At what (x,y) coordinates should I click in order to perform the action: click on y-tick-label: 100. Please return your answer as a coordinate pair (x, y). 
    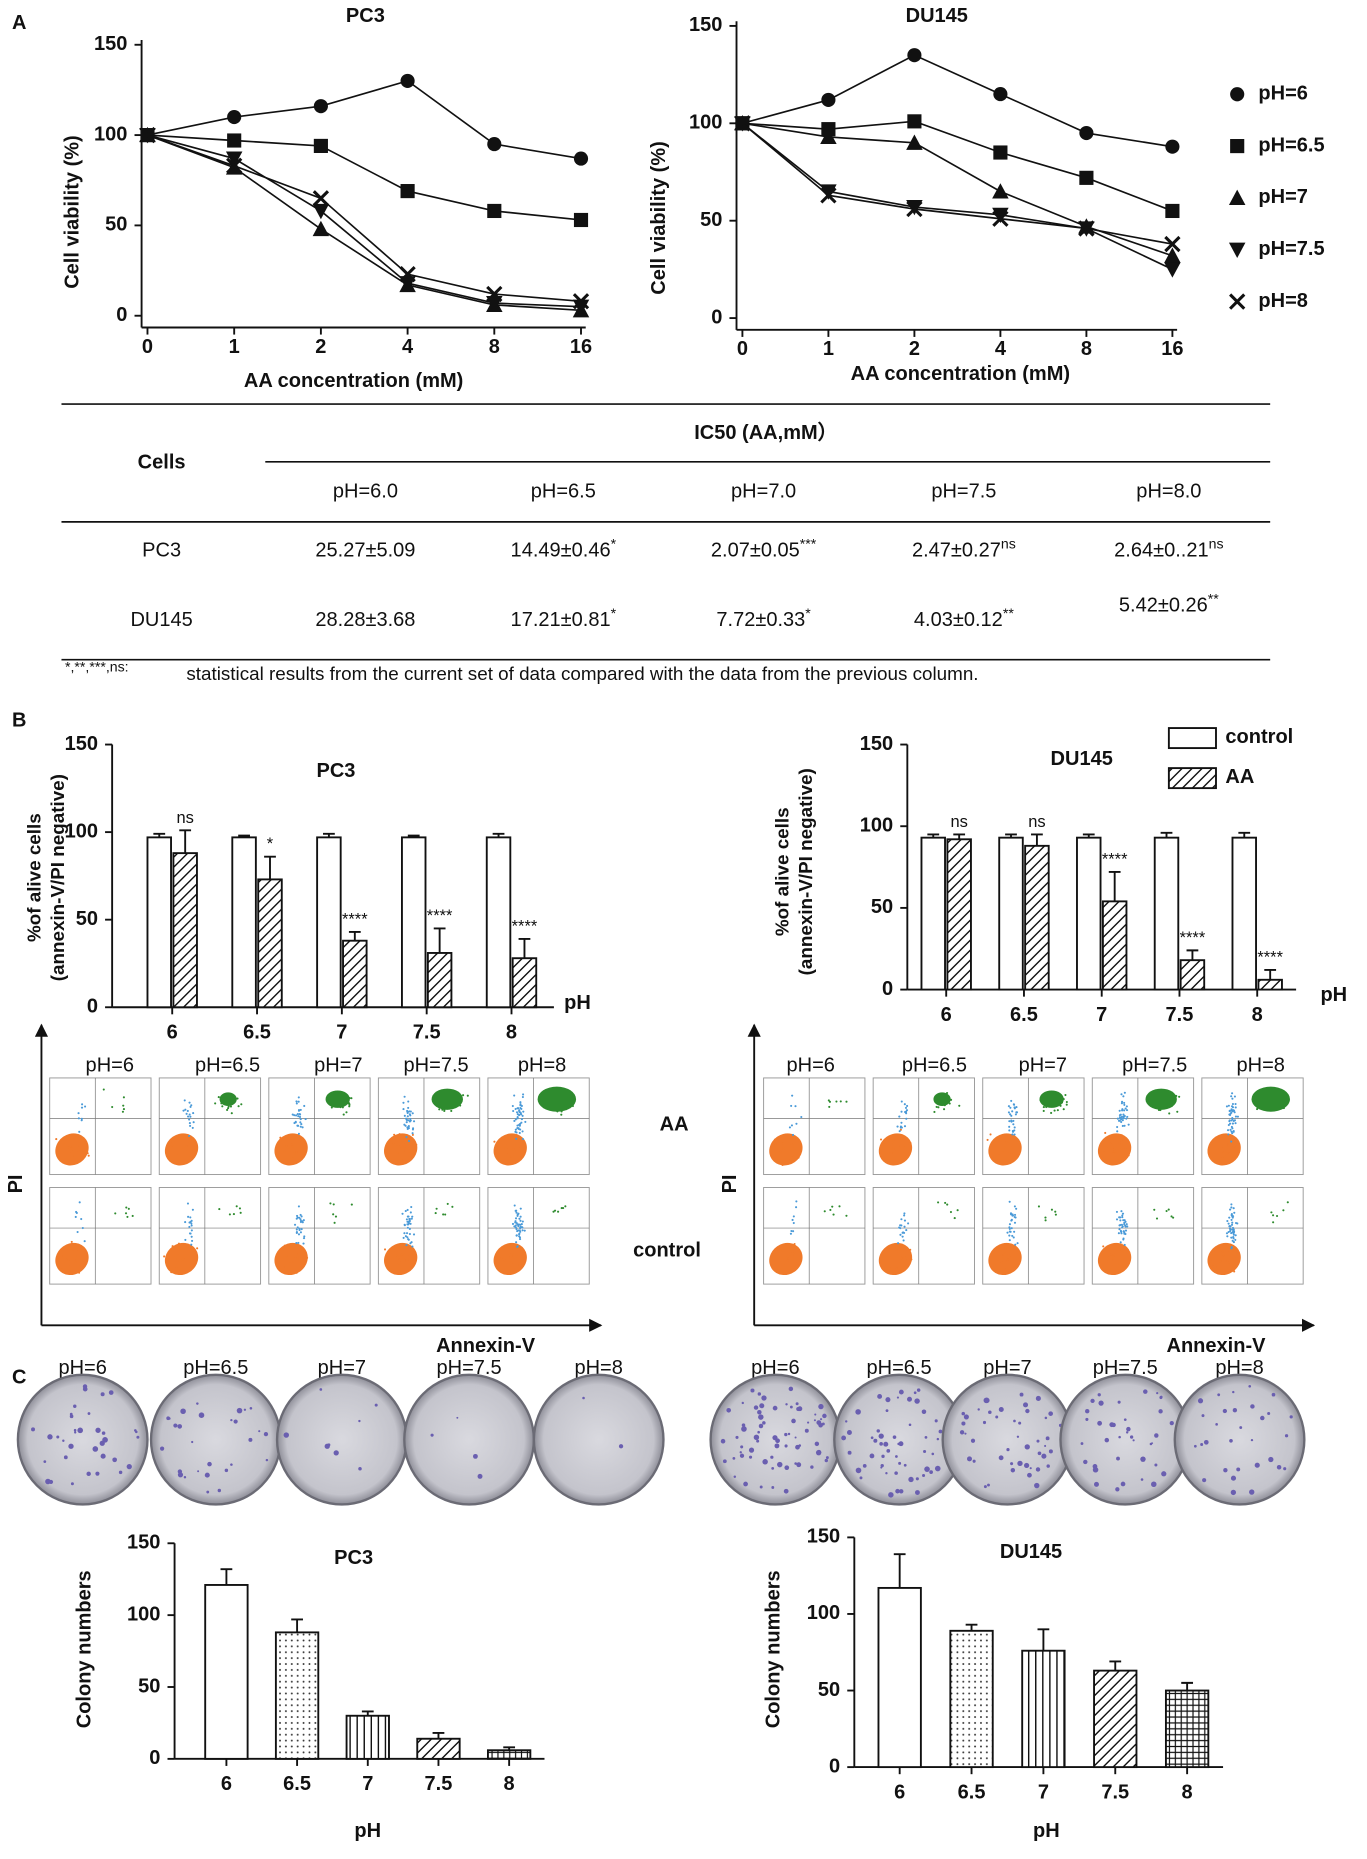
    Looking at the image, I should click on (823, 1613).